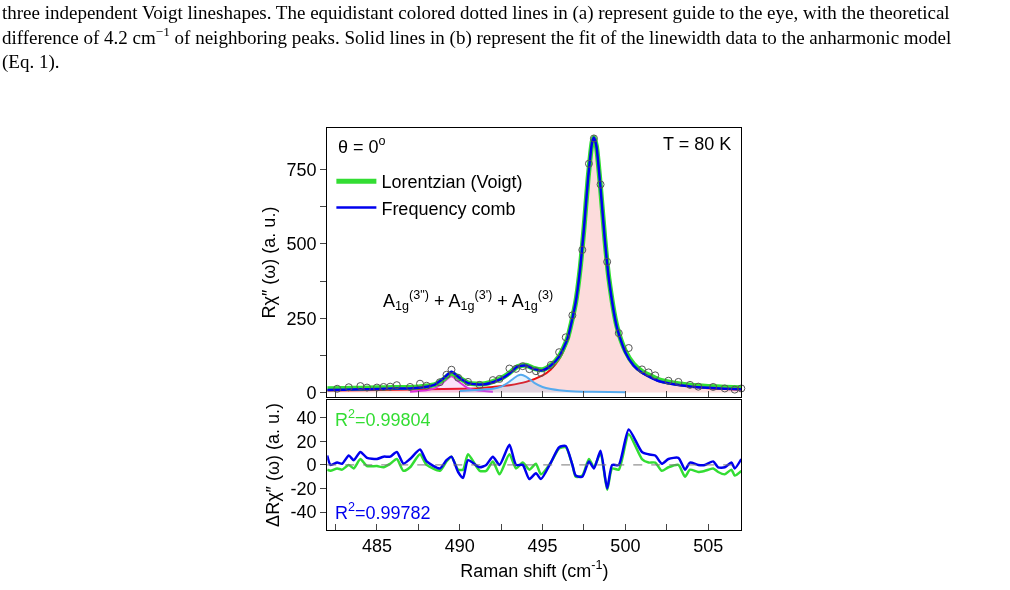  What do you see at coordinates (542, 546) in the screenshot?
I see `x-tick-label: 495` at bounding box center [542, 546].